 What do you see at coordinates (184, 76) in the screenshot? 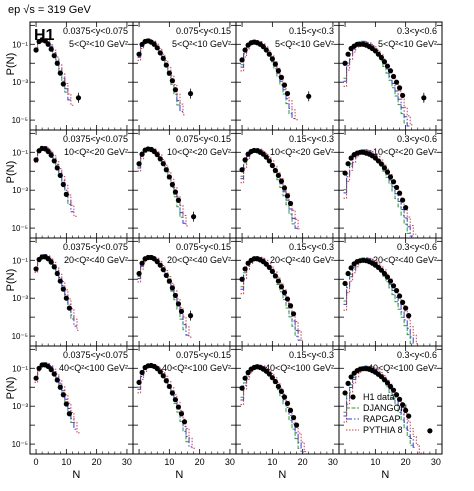
I see `panel: 0.075<y<0.15 5<Q²<10 GeV²` at bounding box center [184, 76].